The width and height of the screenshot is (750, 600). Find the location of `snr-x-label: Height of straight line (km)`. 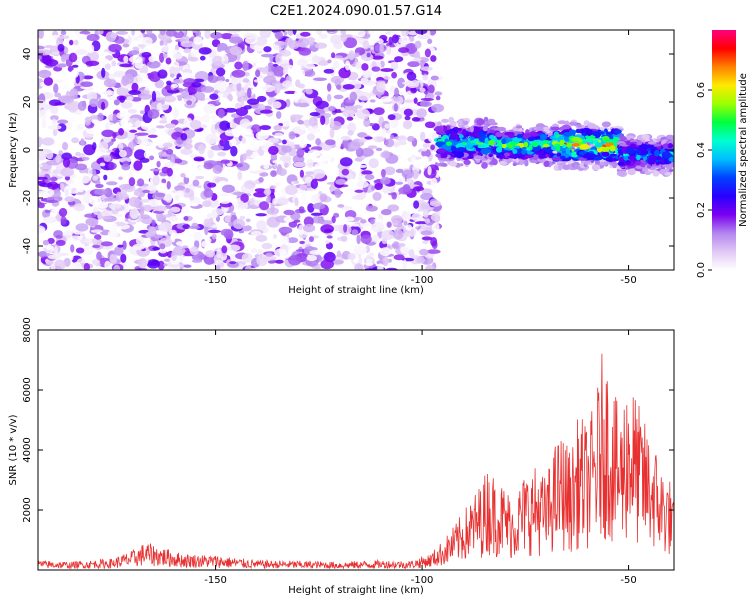

snr-x-label: Height of straight line (km) is located at coordinates (356, 590).